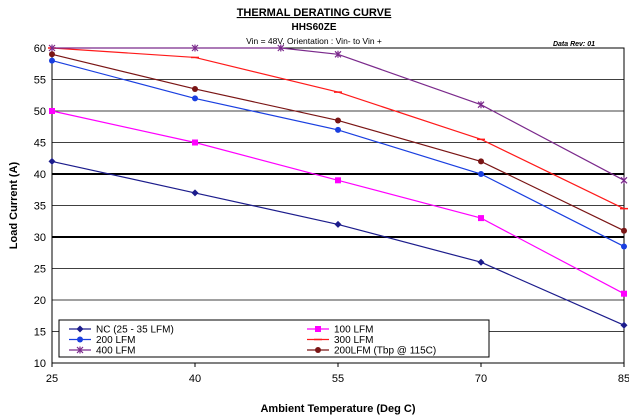  What do you see at coordinates (353, 340) in the screenshot?
I see `legend-label: 300 LFM` at bounding box center [353, 340].